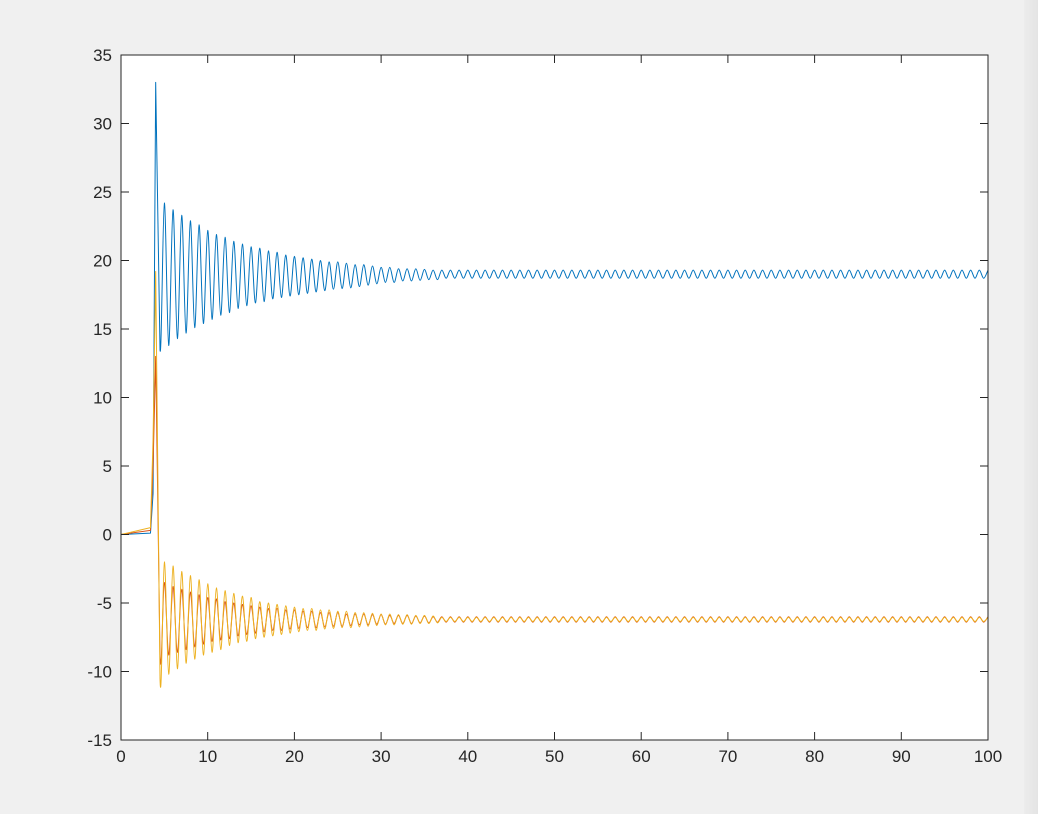 The image size is (1038, 814). I want to click on x-tick-label: 100, so click(988, 756).